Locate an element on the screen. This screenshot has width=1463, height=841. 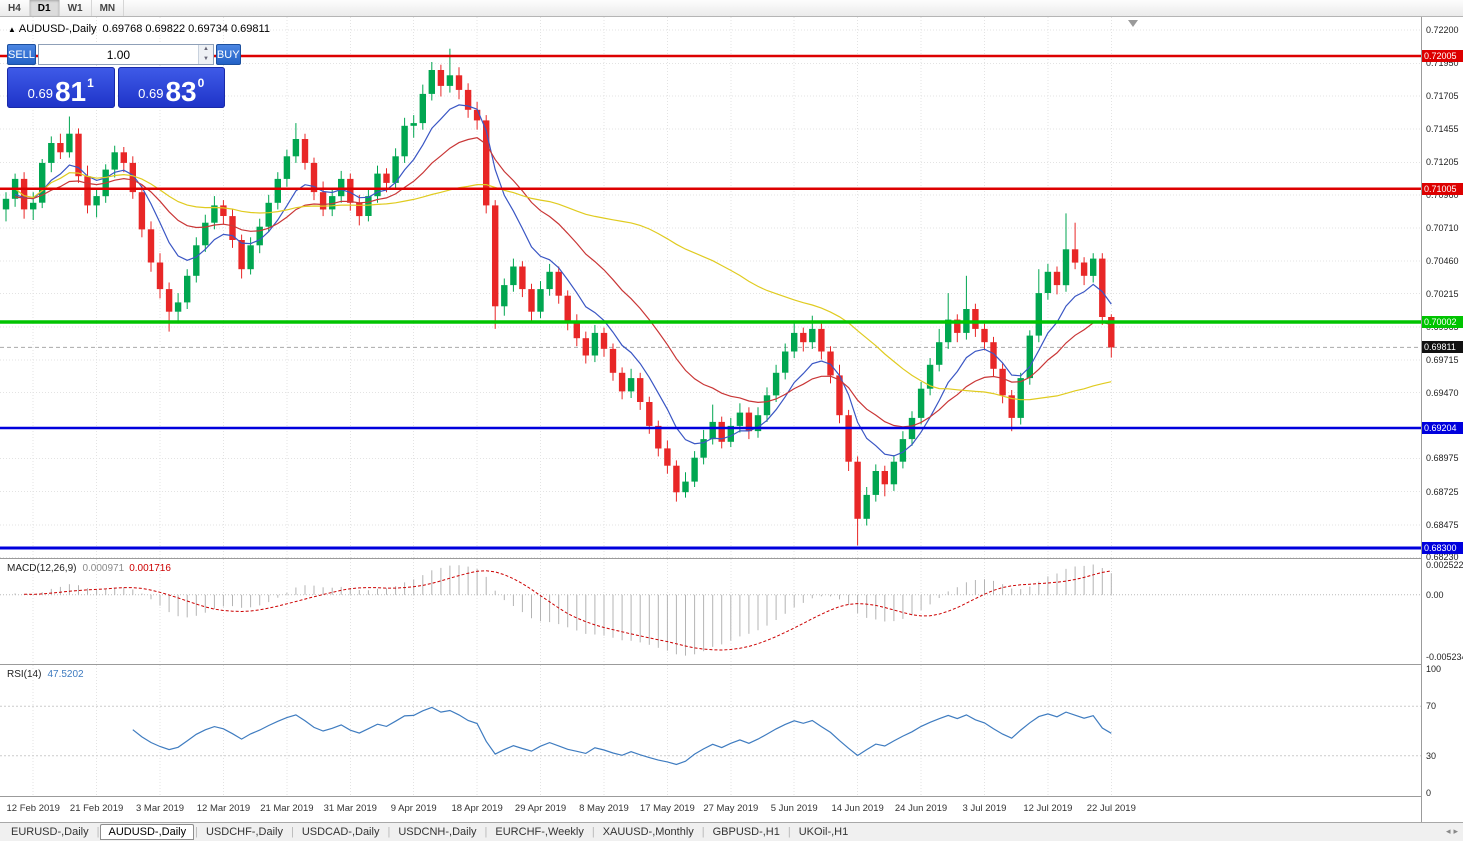
timeframe-button-w1: W1 is located at coordinates (76, 8).